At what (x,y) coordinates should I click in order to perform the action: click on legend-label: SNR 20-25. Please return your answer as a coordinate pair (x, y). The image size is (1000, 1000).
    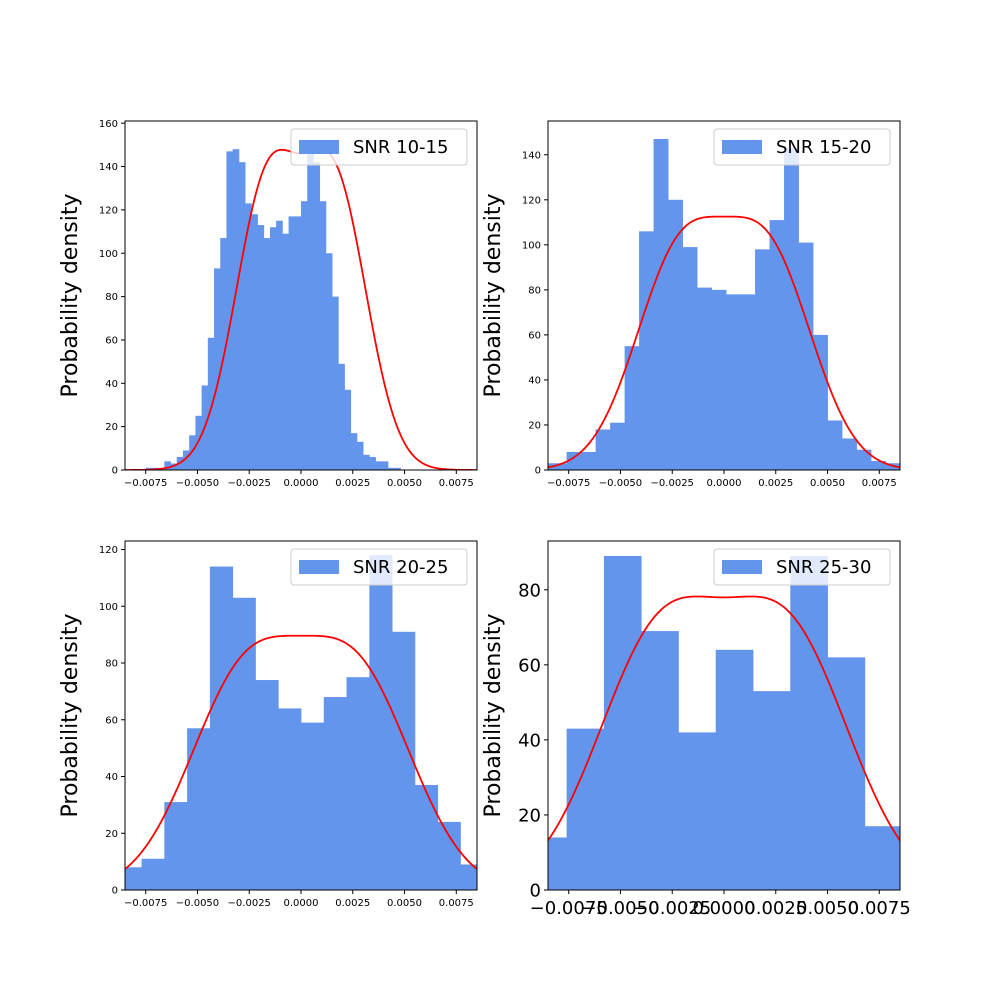
    Looking at the image, I should click on (400, 567).